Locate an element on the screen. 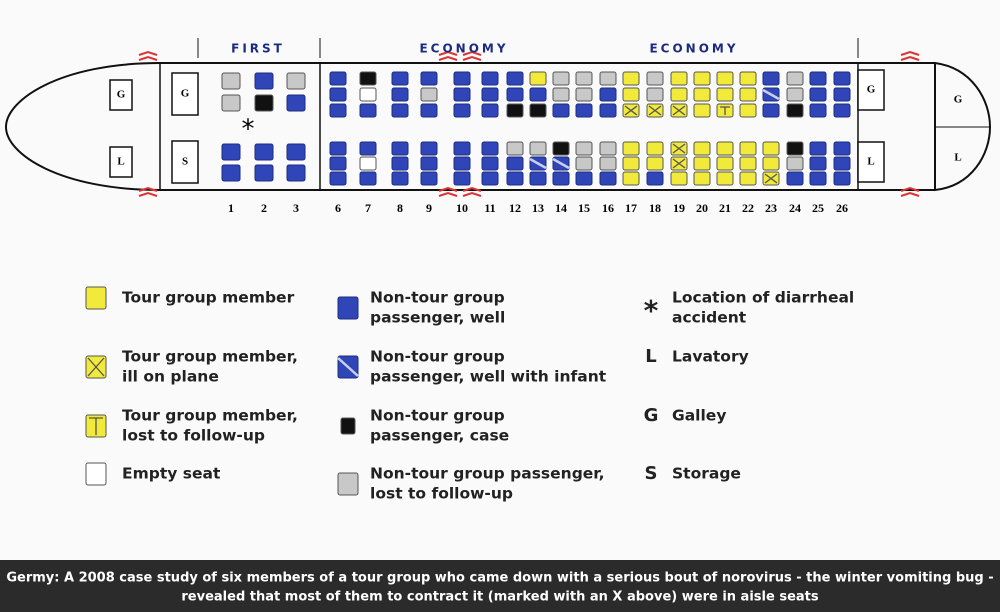 The height and width of the screenshot is (612, 1000). legend-symbol: G is located at coordinates (651, 415).